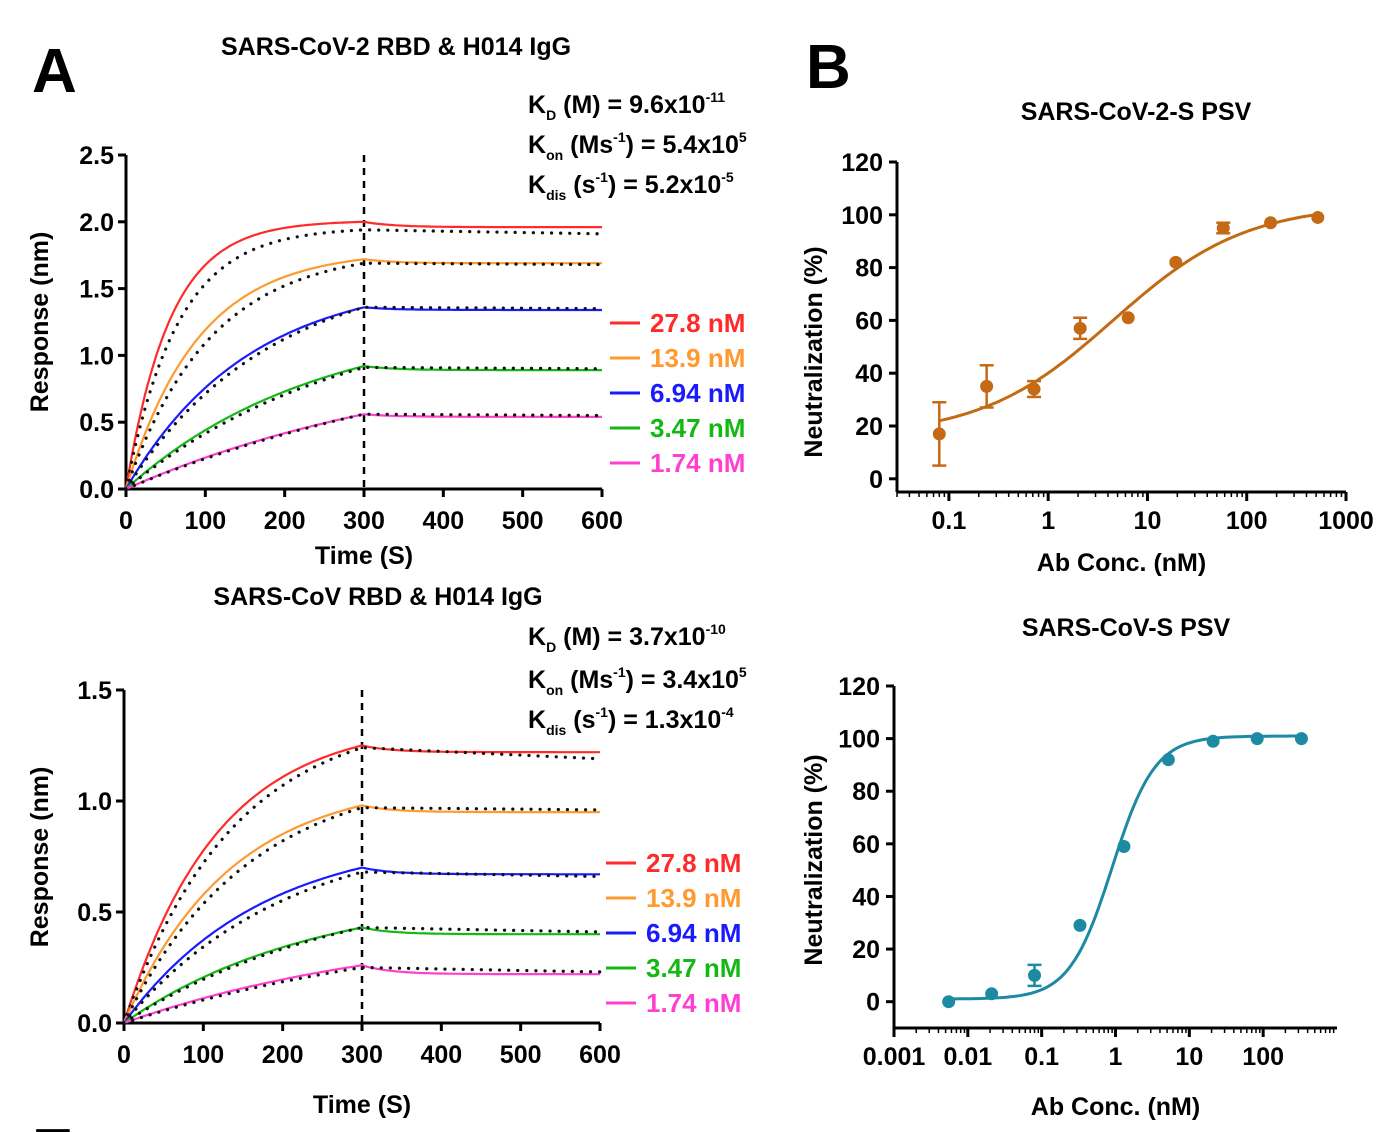 This screenshot has height=1132, width=1388. What do you see at coordinates (664, 720) in the screenshot?
I see `kin-label-end: ) = 1.3x10` at bounding box center [664, 720].